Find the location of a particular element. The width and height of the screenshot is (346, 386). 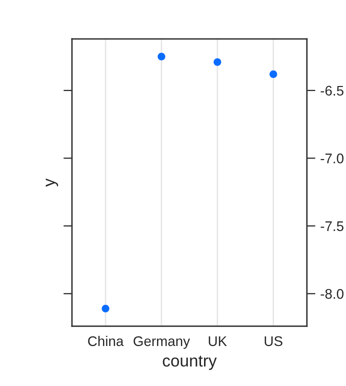

x-tick-label: Germany is located at coordinates (162, 342).